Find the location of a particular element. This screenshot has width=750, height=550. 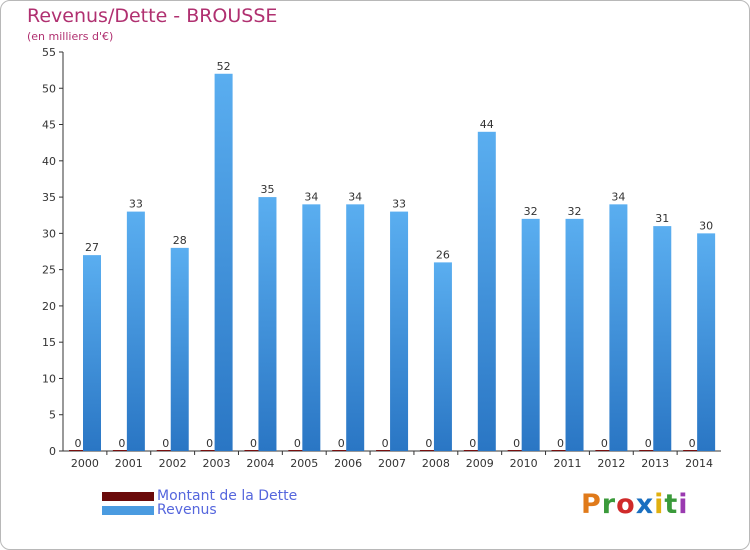

legend-swatch-dette is located at coordinates (128, 496).